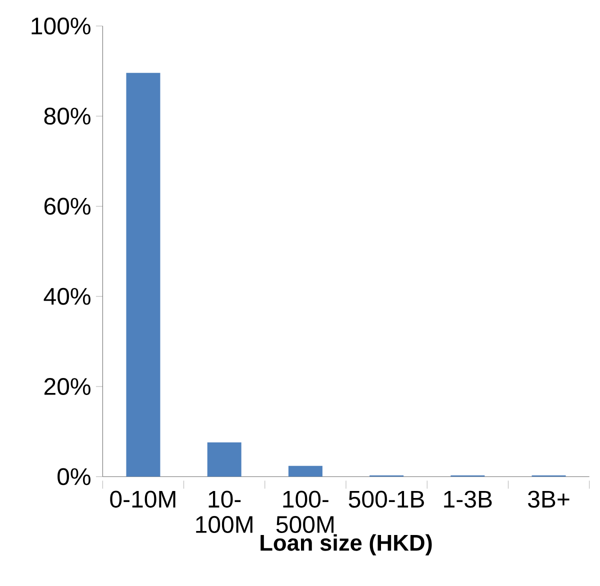 This screenshot has height=586, width=600. I want to click on y-tick-label: 100%, so click(61, 25).